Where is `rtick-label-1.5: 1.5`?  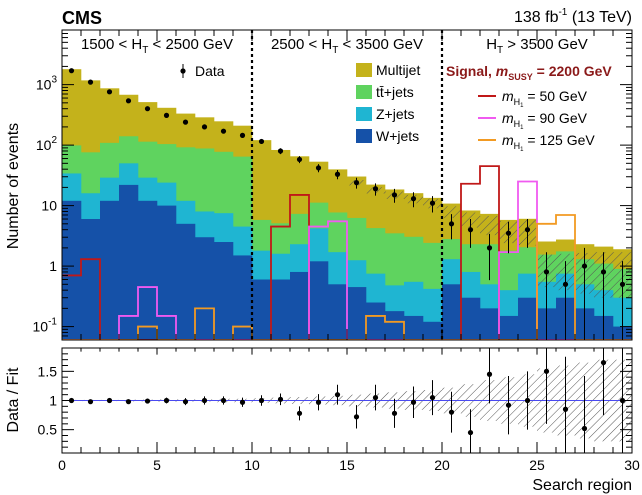
rtick-label-1.5: 1.5 is located at coordinates (48, 371).